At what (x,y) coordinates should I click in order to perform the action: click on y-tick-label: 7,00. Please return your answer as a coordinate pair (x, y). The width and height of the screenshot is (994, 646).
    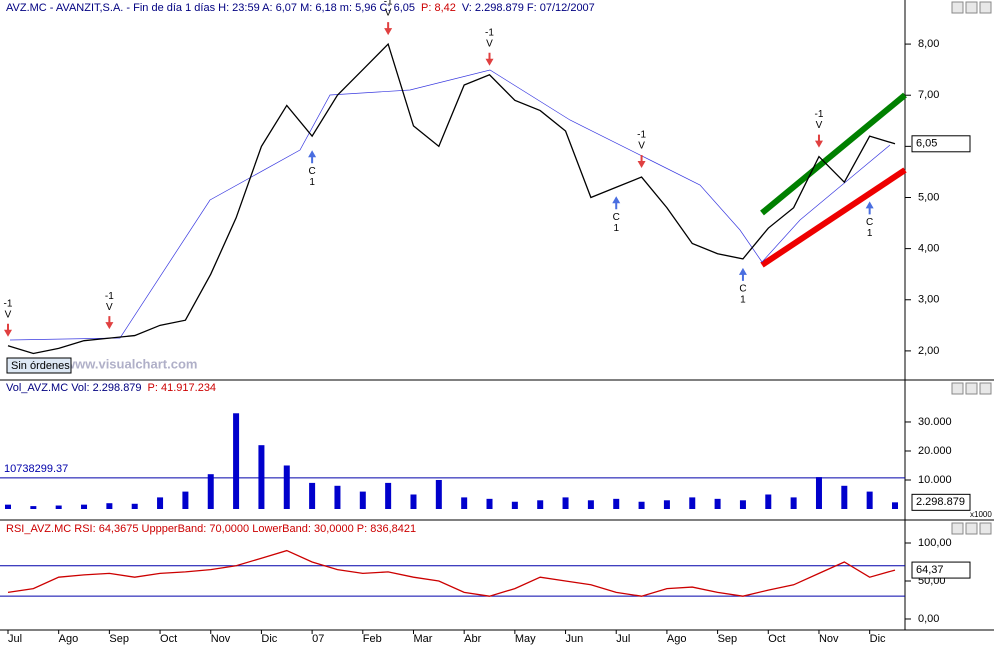
    Looking at the image, I should click on (928, 95).